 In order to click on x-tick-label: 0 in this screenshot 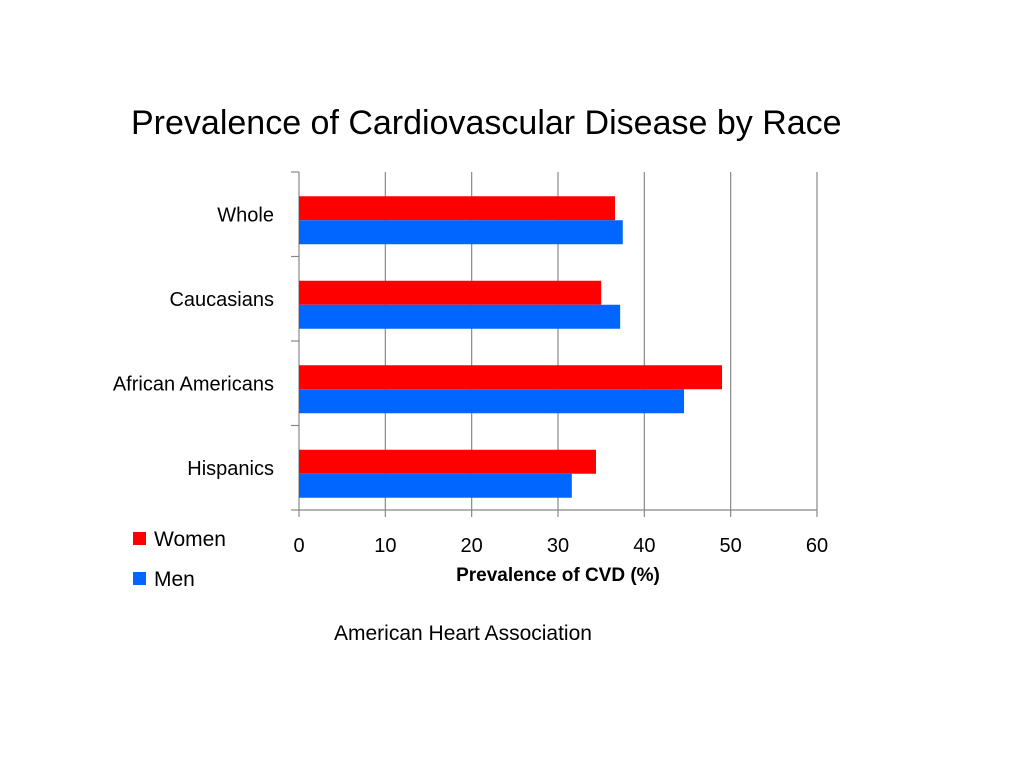, I will do `click(298, 546)`.